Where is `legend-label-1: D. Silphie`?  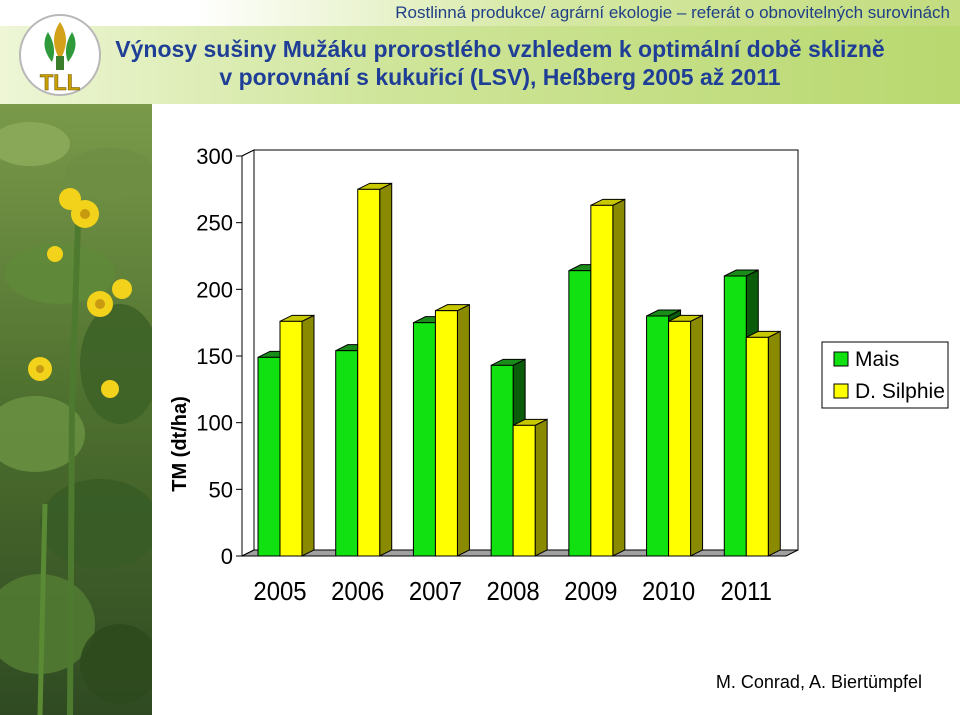
legend-label-1: D. Silphie is located at coordinates (900, 391).